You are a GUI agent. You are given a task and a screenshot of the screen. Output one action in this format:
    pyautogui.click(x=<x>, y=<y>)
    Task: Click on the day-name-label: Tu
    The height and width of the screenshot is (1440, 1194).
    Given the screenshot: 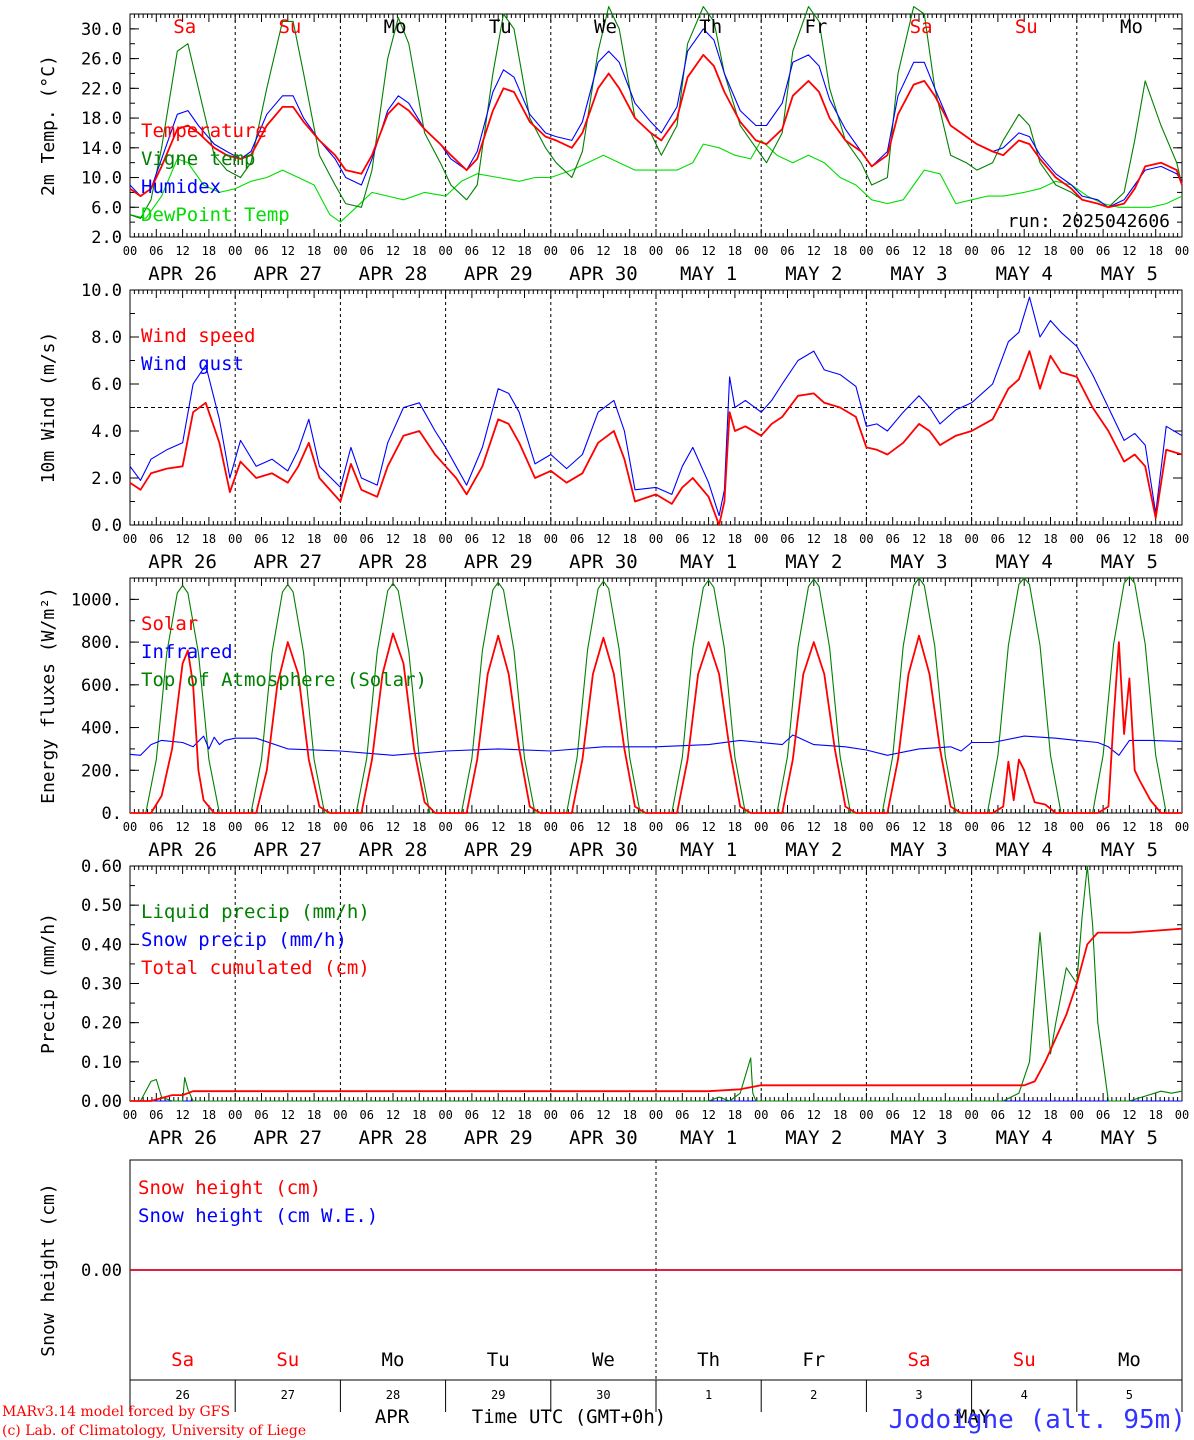 What is the action you would take?
    pyautogui.click(x=500, y=27)
    